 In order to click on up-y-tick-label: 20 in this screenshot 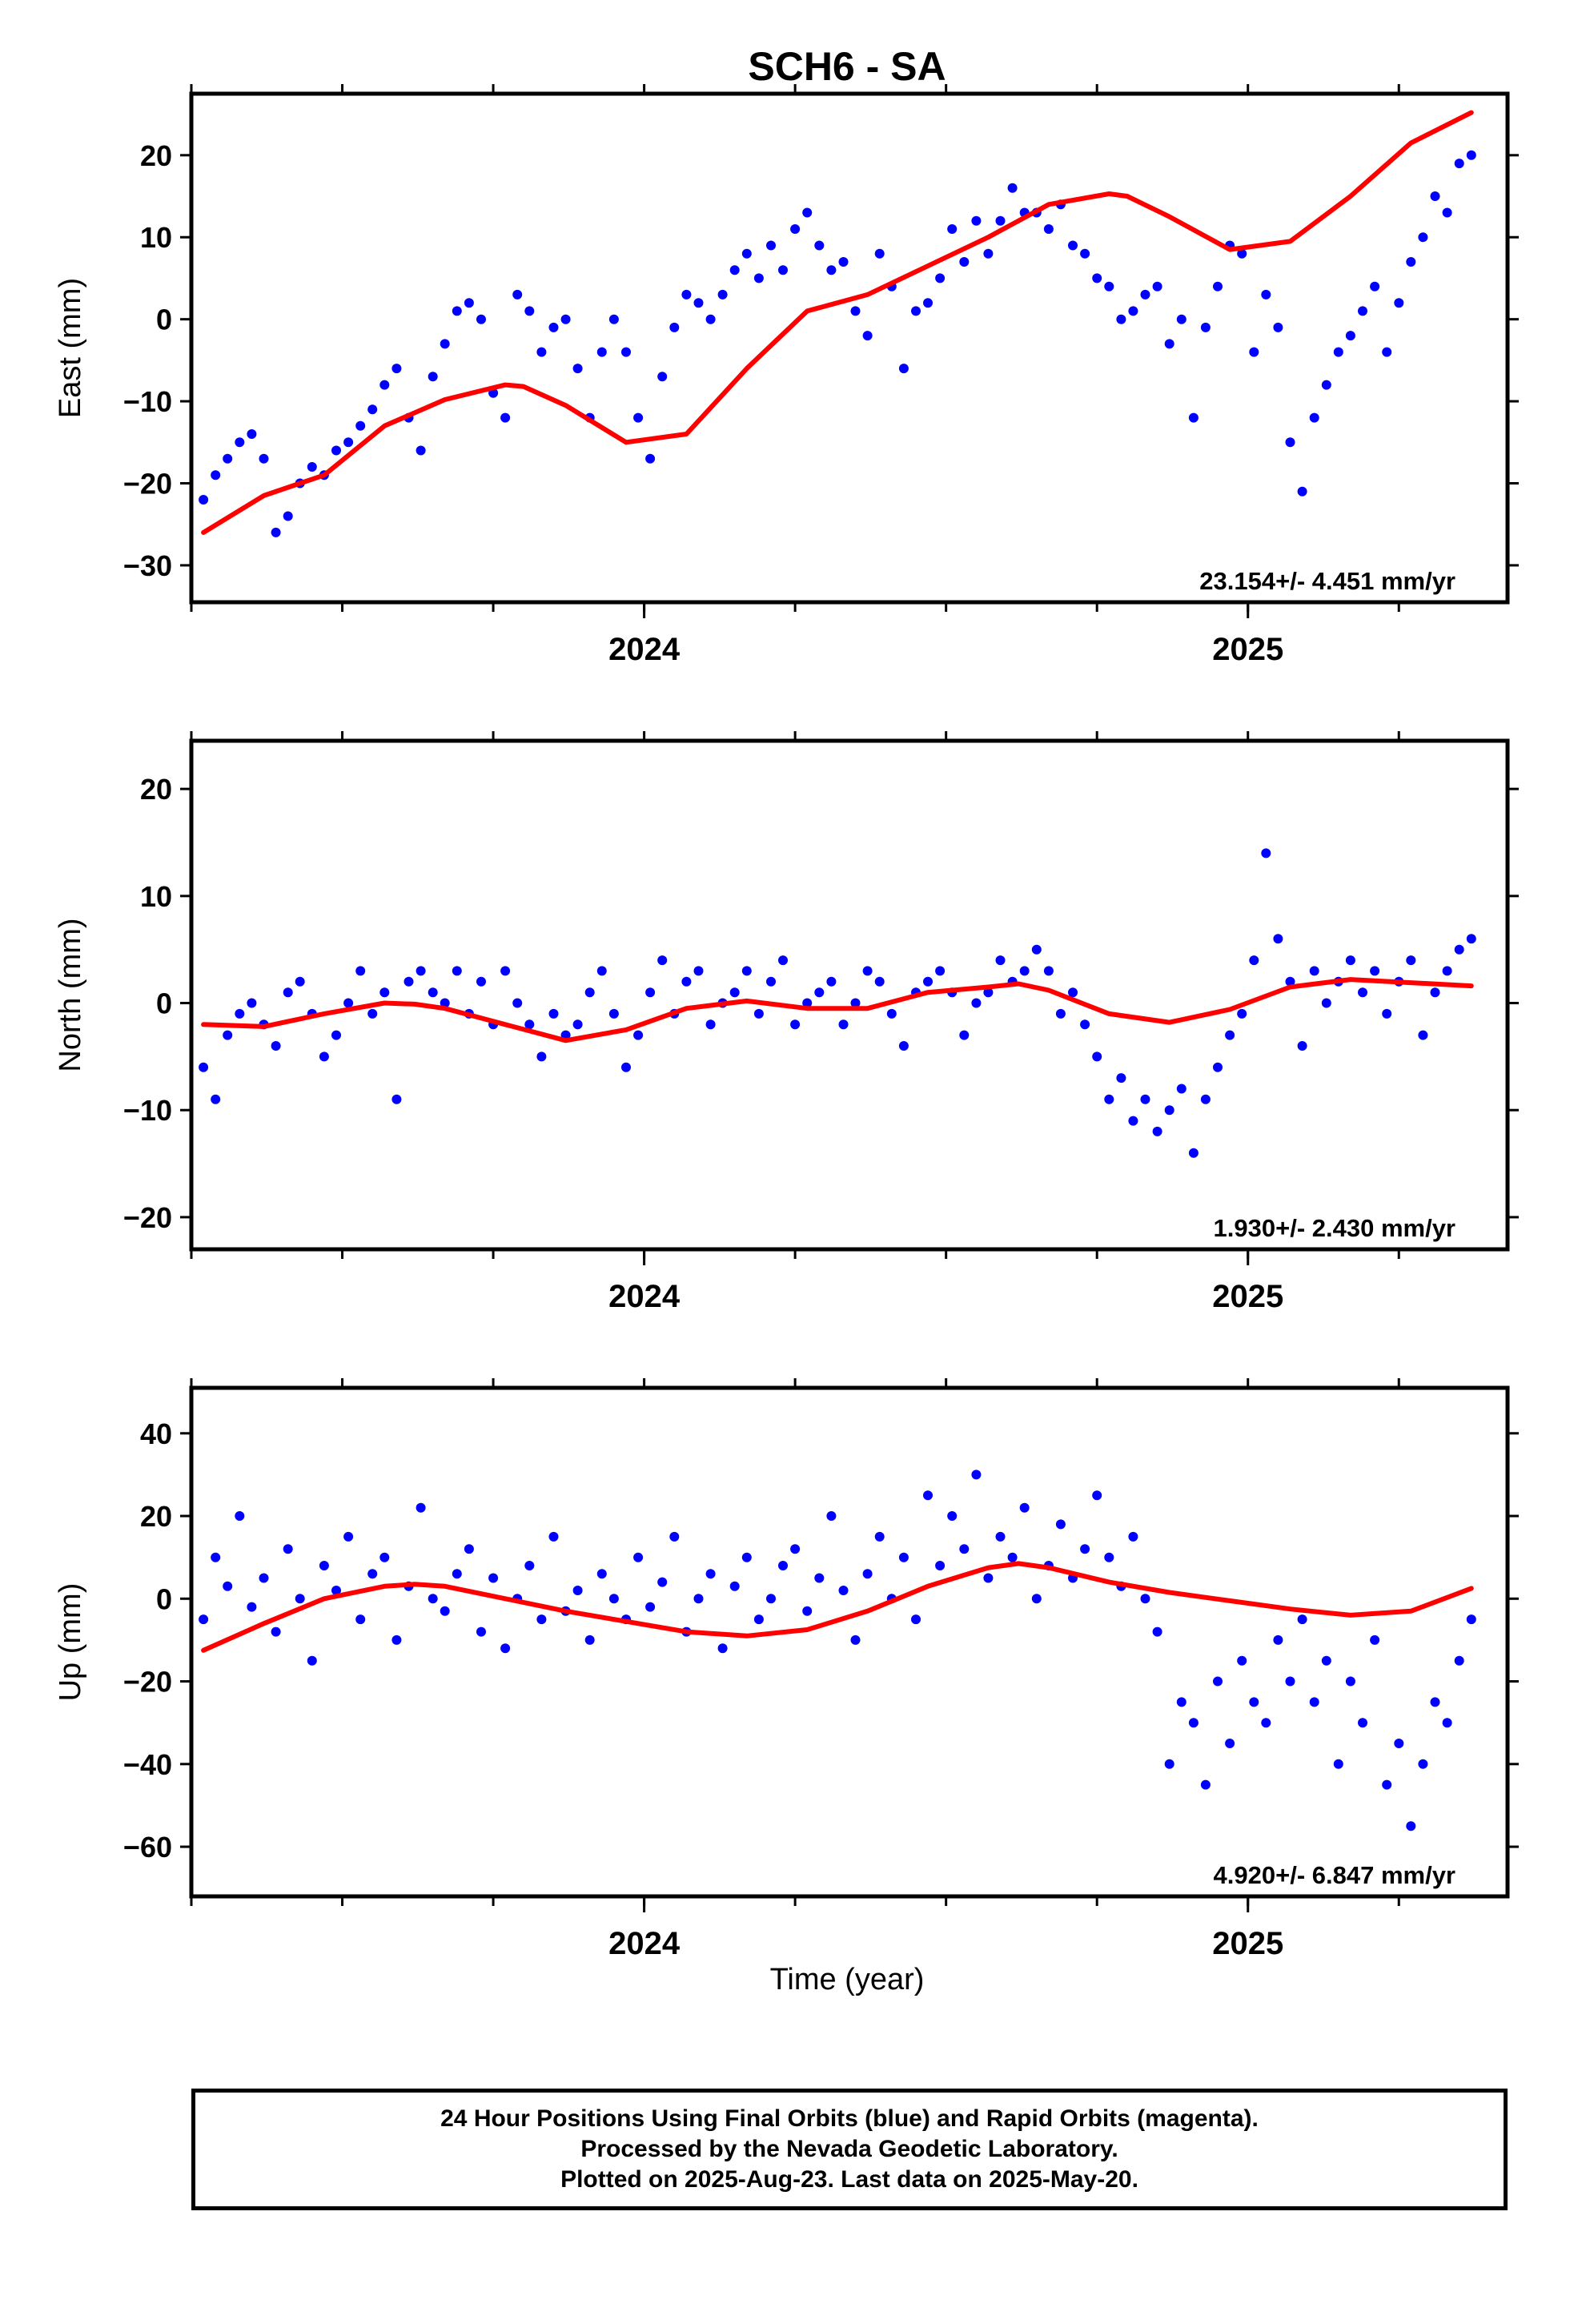, I will do `click(156, 1516)`.